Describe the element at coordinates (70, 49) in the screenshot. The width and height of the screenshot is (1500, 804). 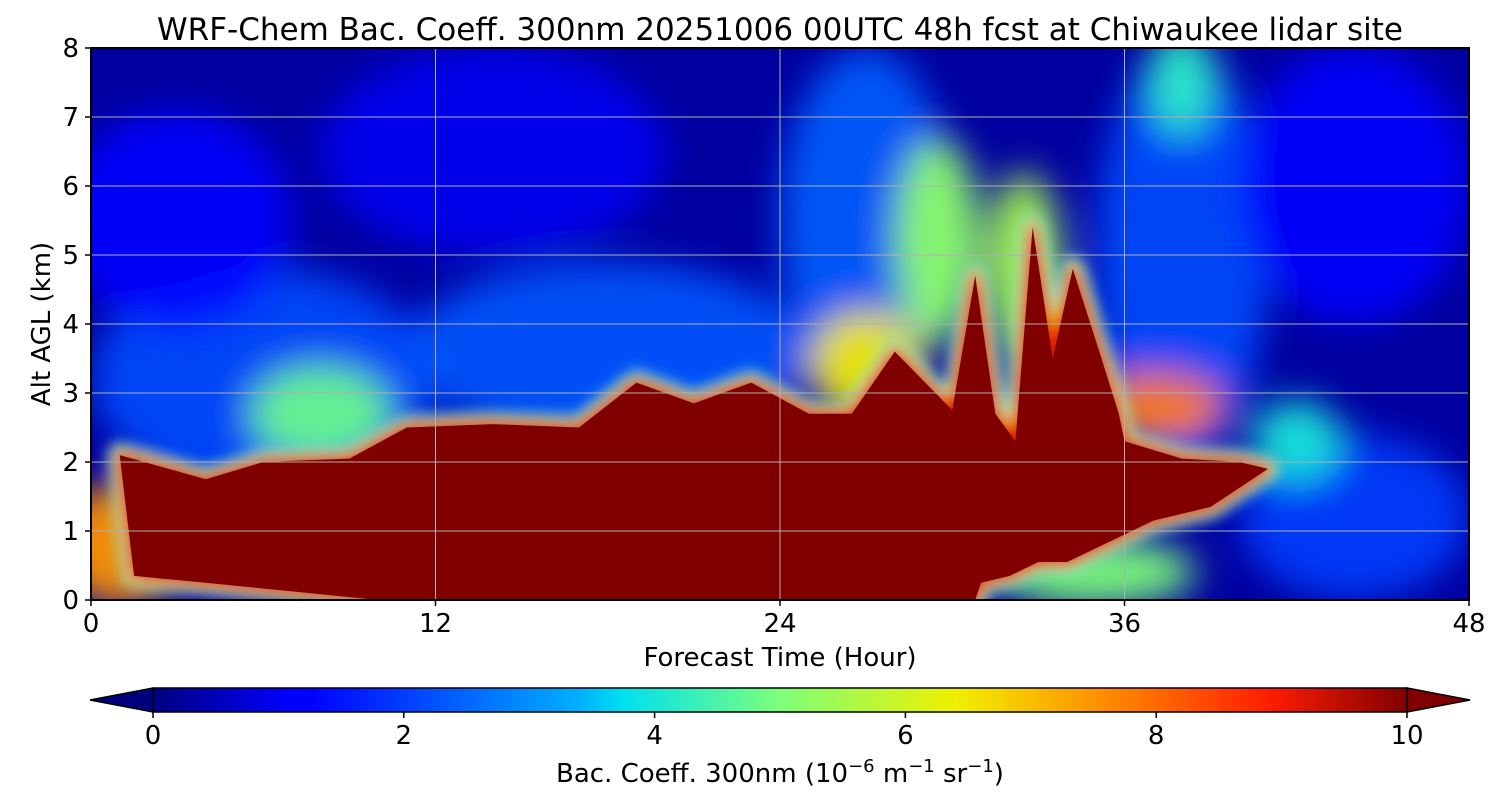
I see `y-tick-label: 8` at that location.